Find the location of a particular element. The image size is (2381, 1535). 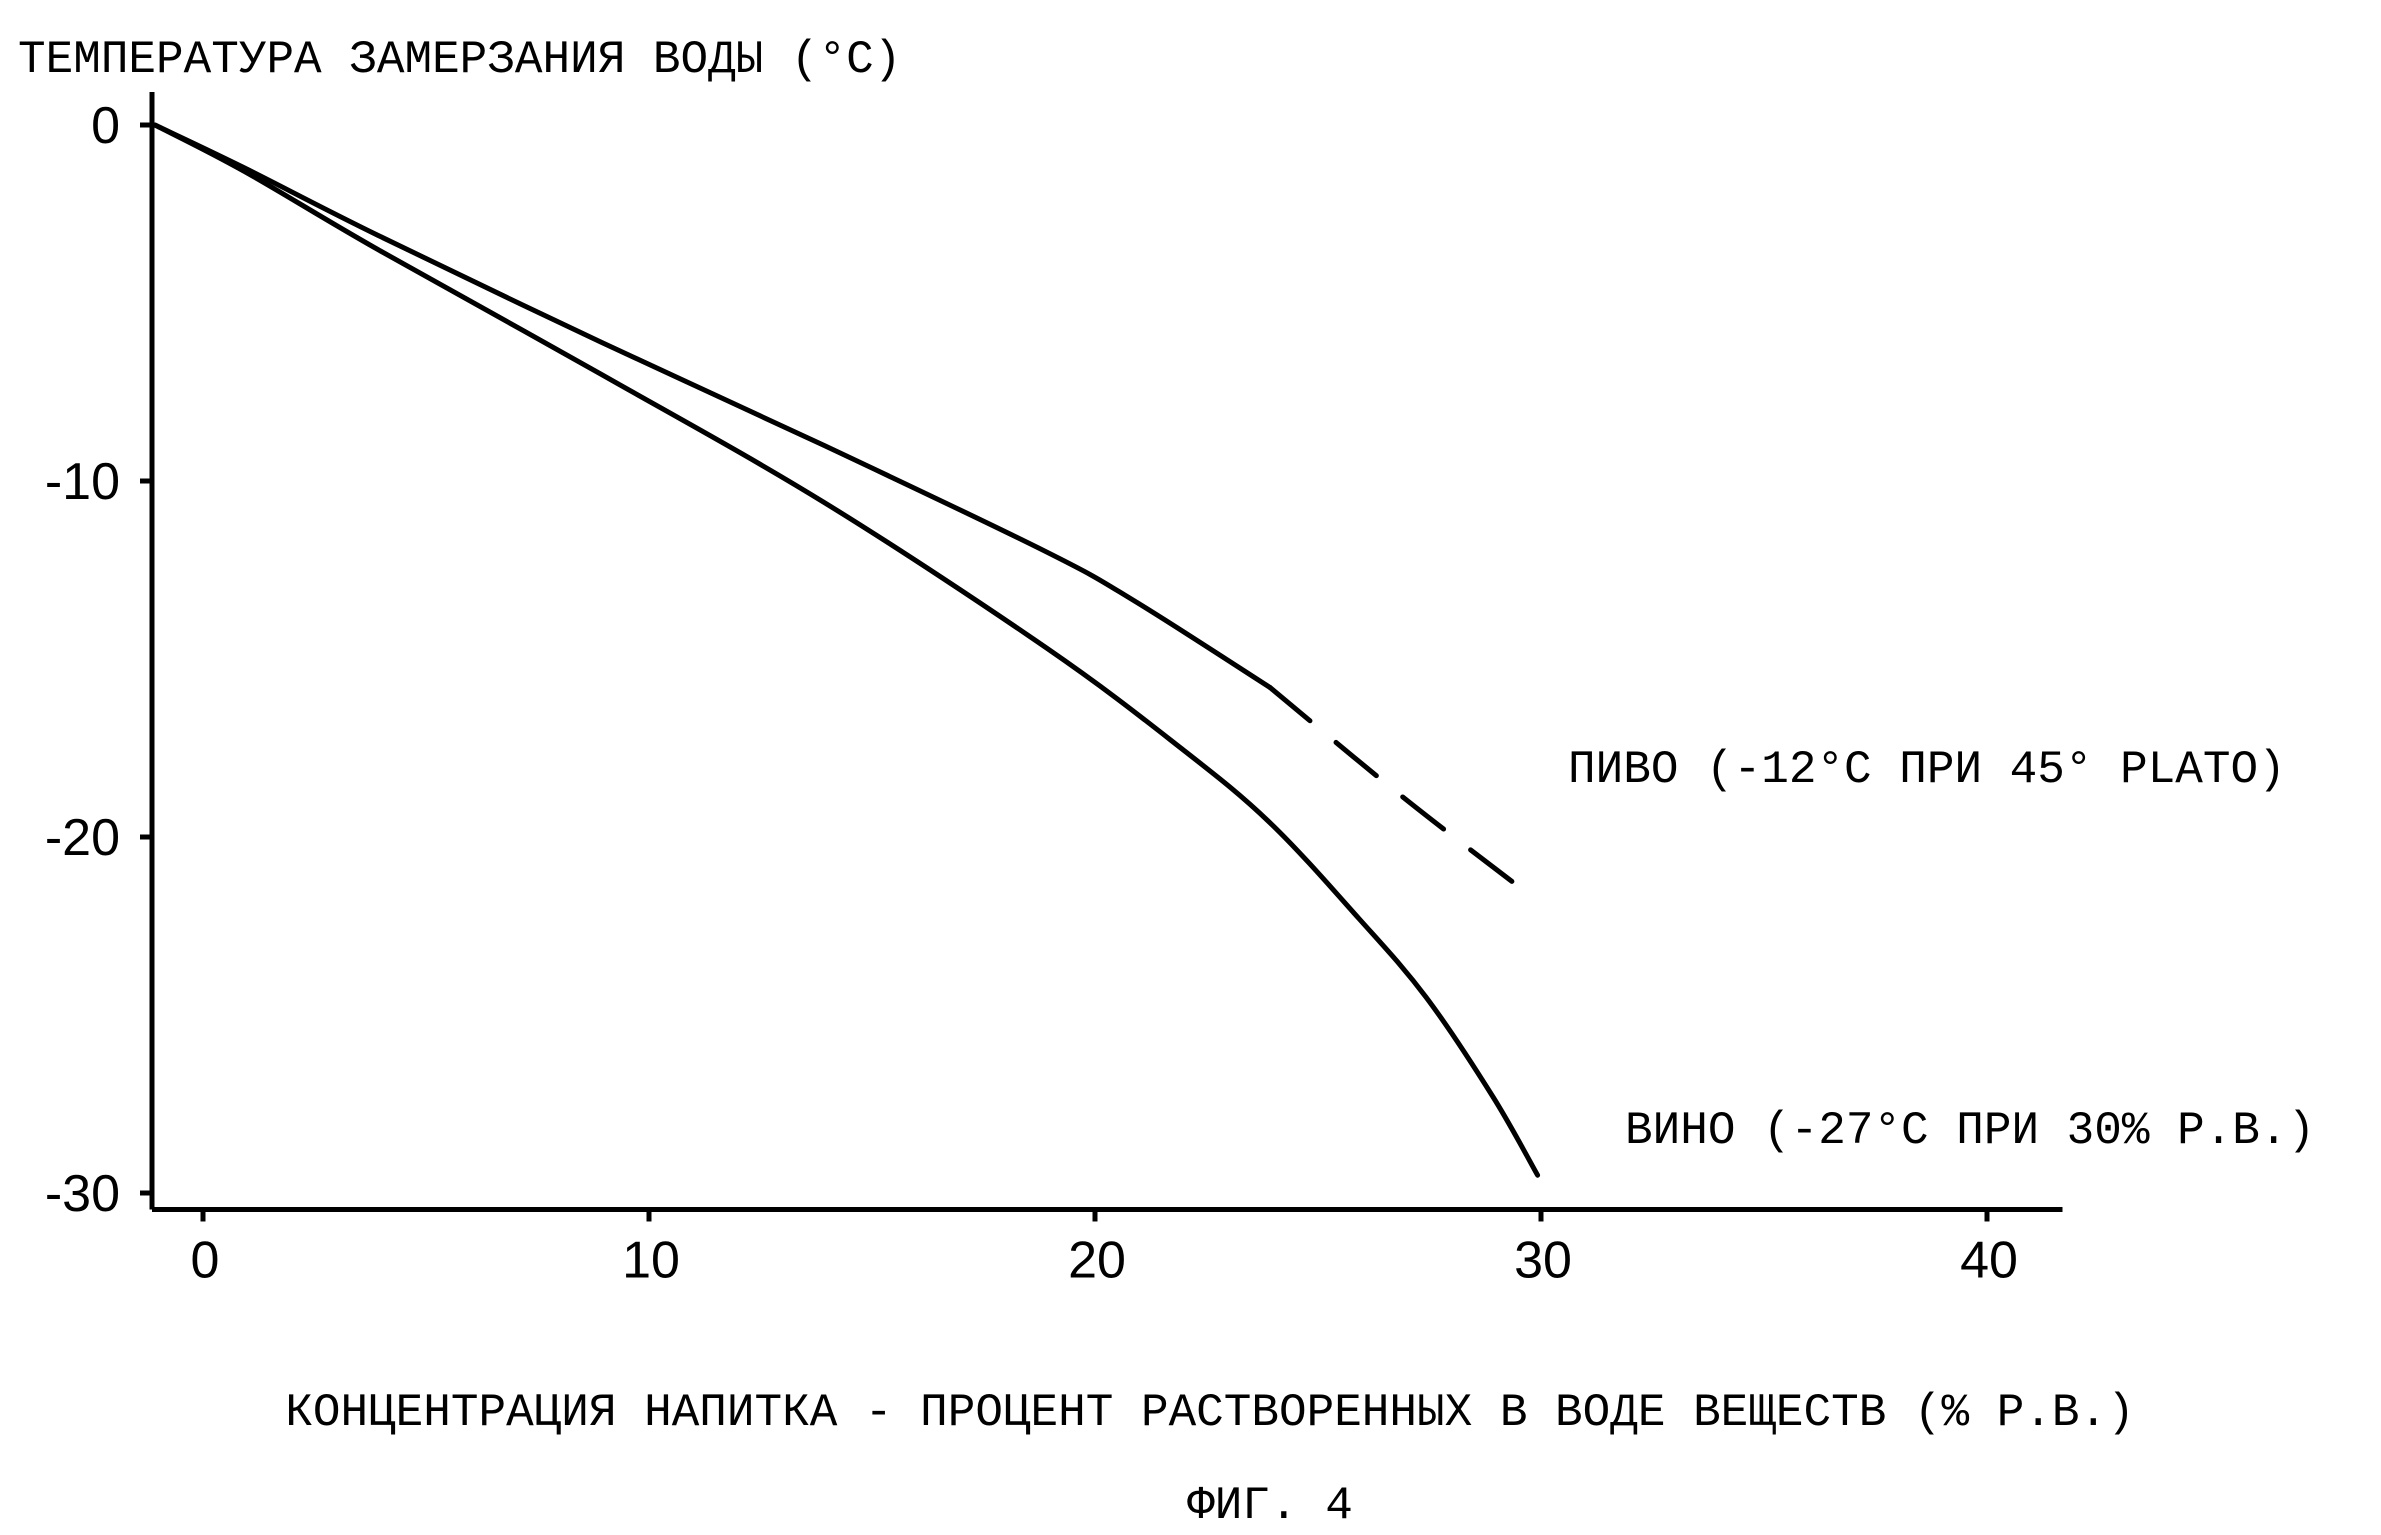

wine-series-label: ВИНО (-27°C ПРИ 30% Р.В.) is located at coordinates (1970, 1131).